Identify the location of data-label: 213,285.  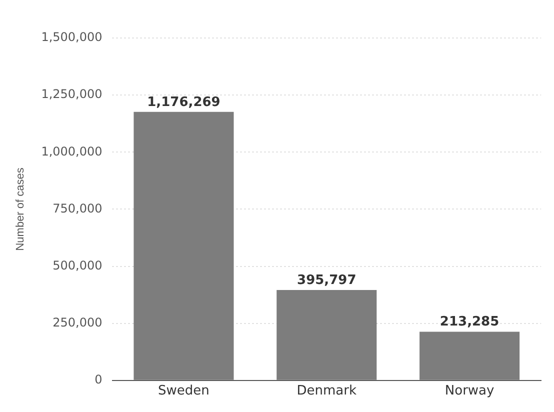
(470, 322).